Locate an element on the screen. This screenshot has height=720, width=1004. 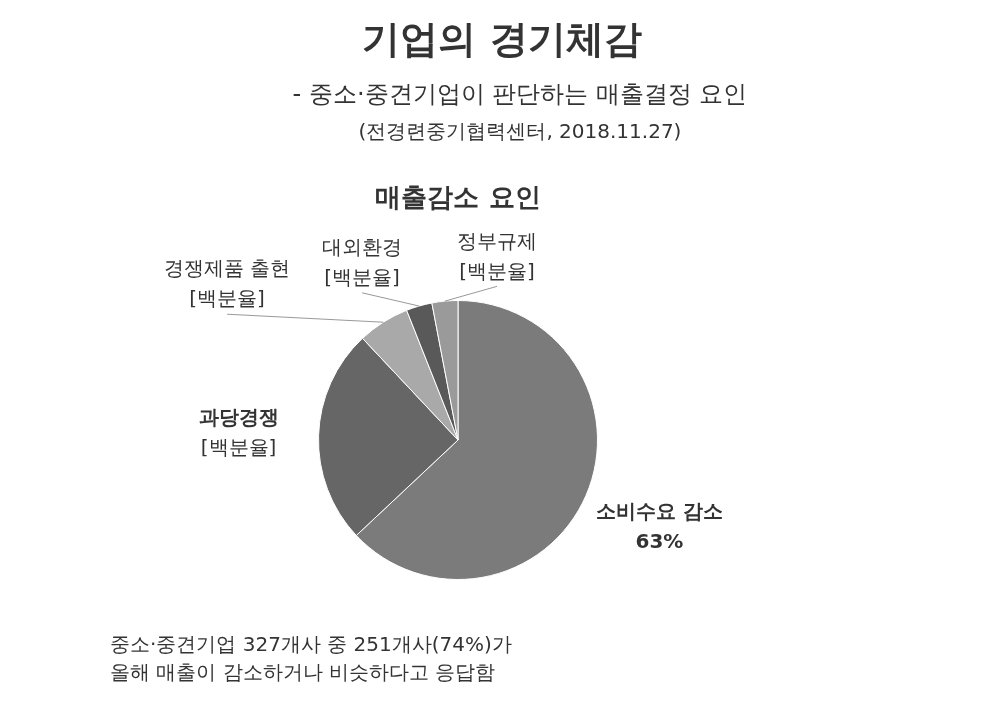
text: (전경련중기협력센터, 2018.11.27) is located at coordinates (520, 131).